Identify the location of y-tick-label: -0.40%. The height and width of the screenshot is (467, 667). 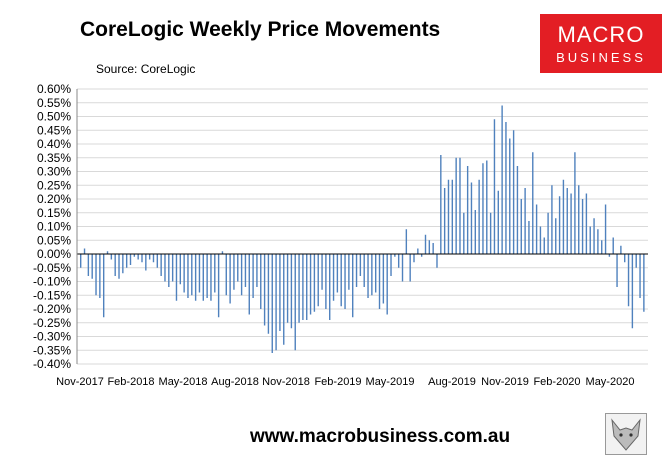
(52, 364).